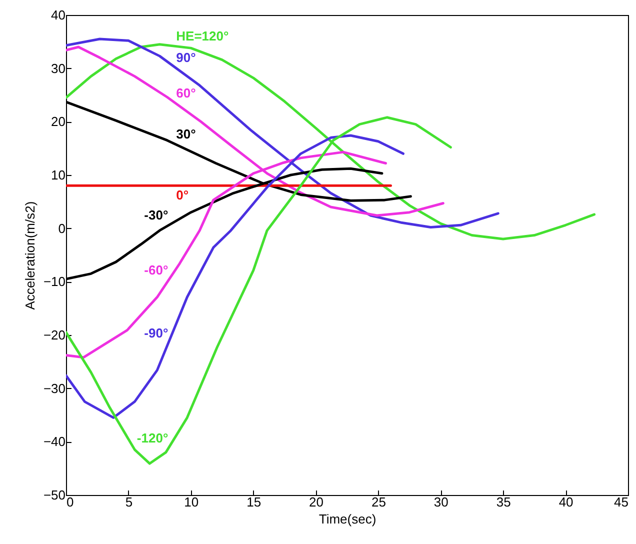  Describe the element at coordinates (182, 195) in the screenshot. I see `series-label: 0°` at that location.